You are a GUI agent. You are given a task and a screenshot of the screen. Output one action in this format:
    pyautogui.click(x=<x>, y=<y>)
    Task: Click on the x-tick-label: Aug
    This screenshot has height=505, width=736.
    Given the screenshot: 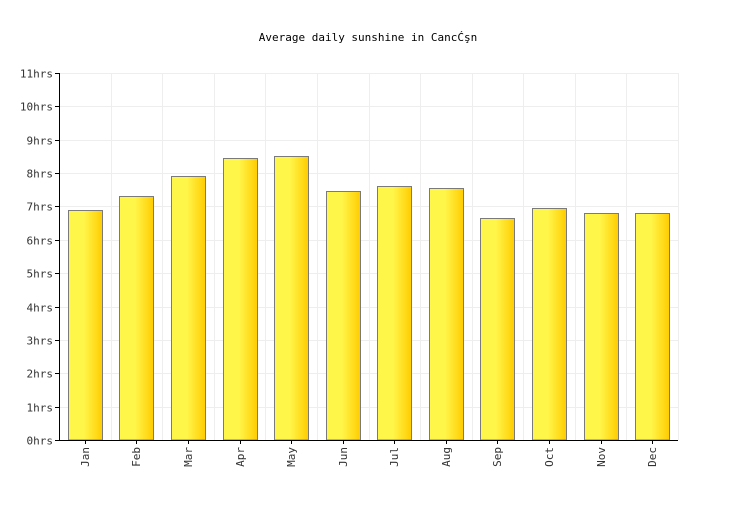 What is the action you would take?
    pyautogui.click(x=446, y=457)
    